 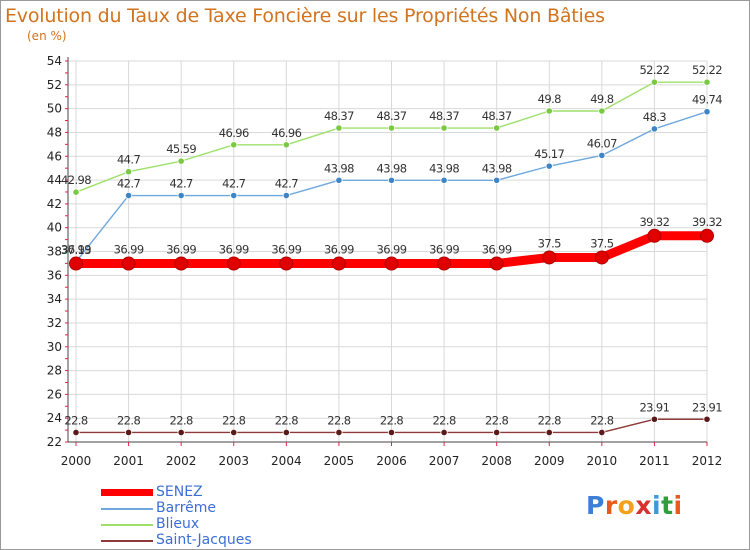 What do you see at coordinates (128, 263) in the screenshot?
I see `data-point-senez-2001` at bounding box center [128, 263].